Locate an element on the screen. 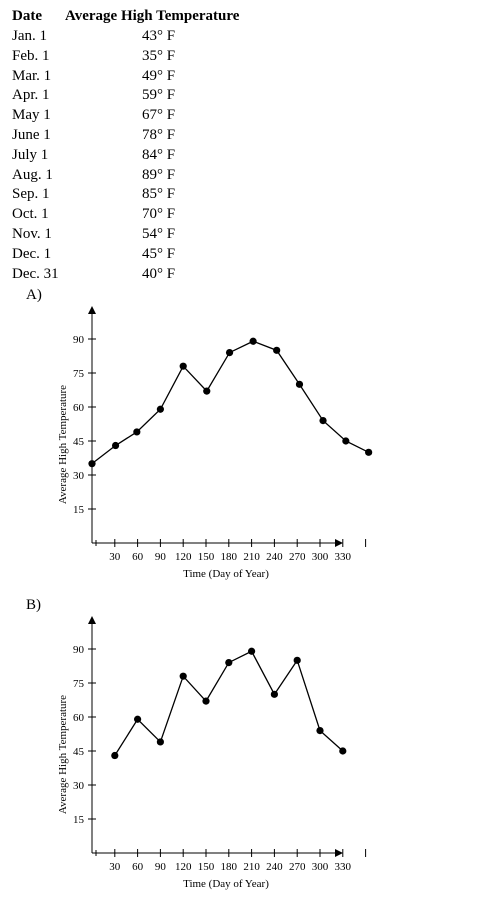 The height and width of the screenshot is (900, 484). row-date: Aug. 1 is located at coordinates (32, 174).